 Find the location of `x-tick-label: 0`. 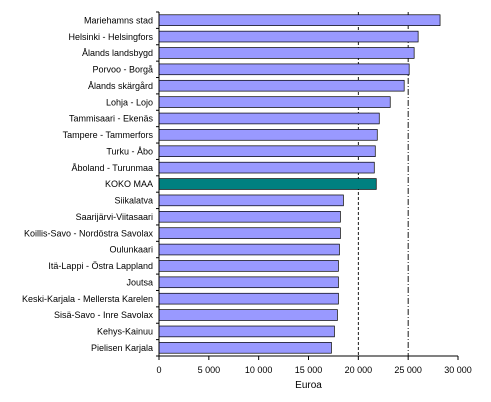

x-tick-label: 0 is located at coordinates (158, 370).